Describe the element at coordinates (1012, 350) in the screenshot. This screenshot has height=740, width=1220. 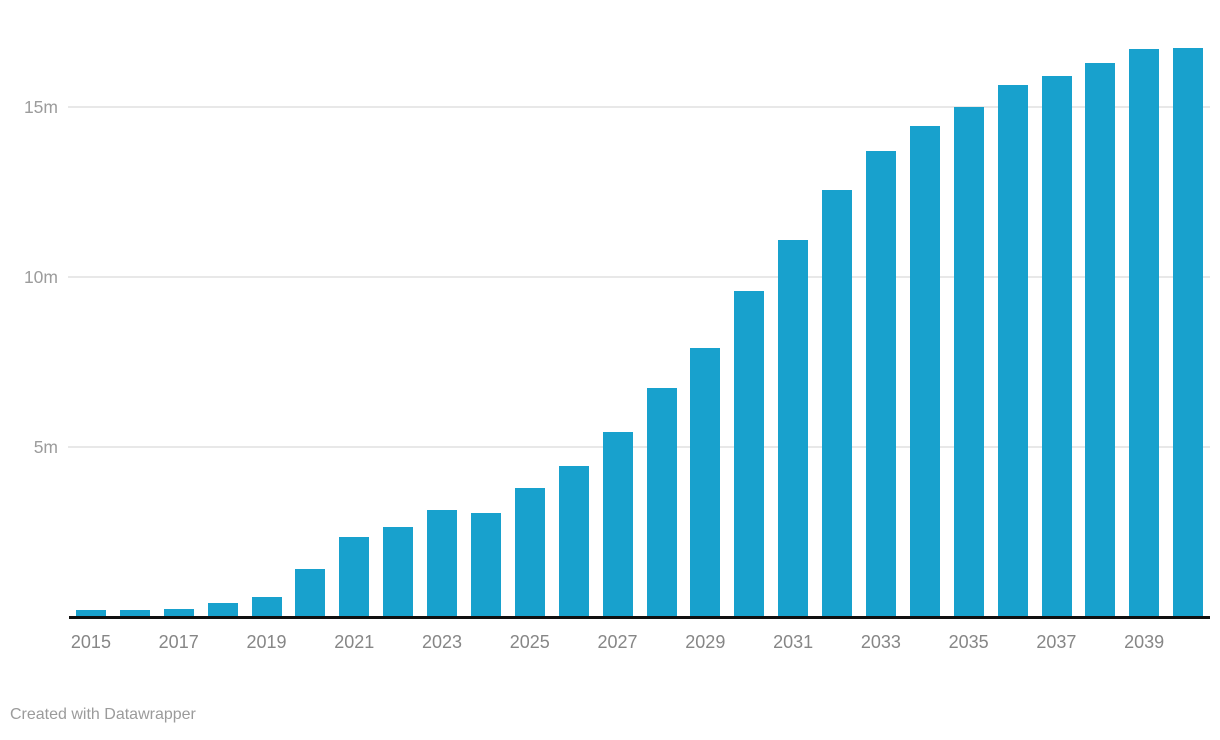
I see `bar-2036` at that location.